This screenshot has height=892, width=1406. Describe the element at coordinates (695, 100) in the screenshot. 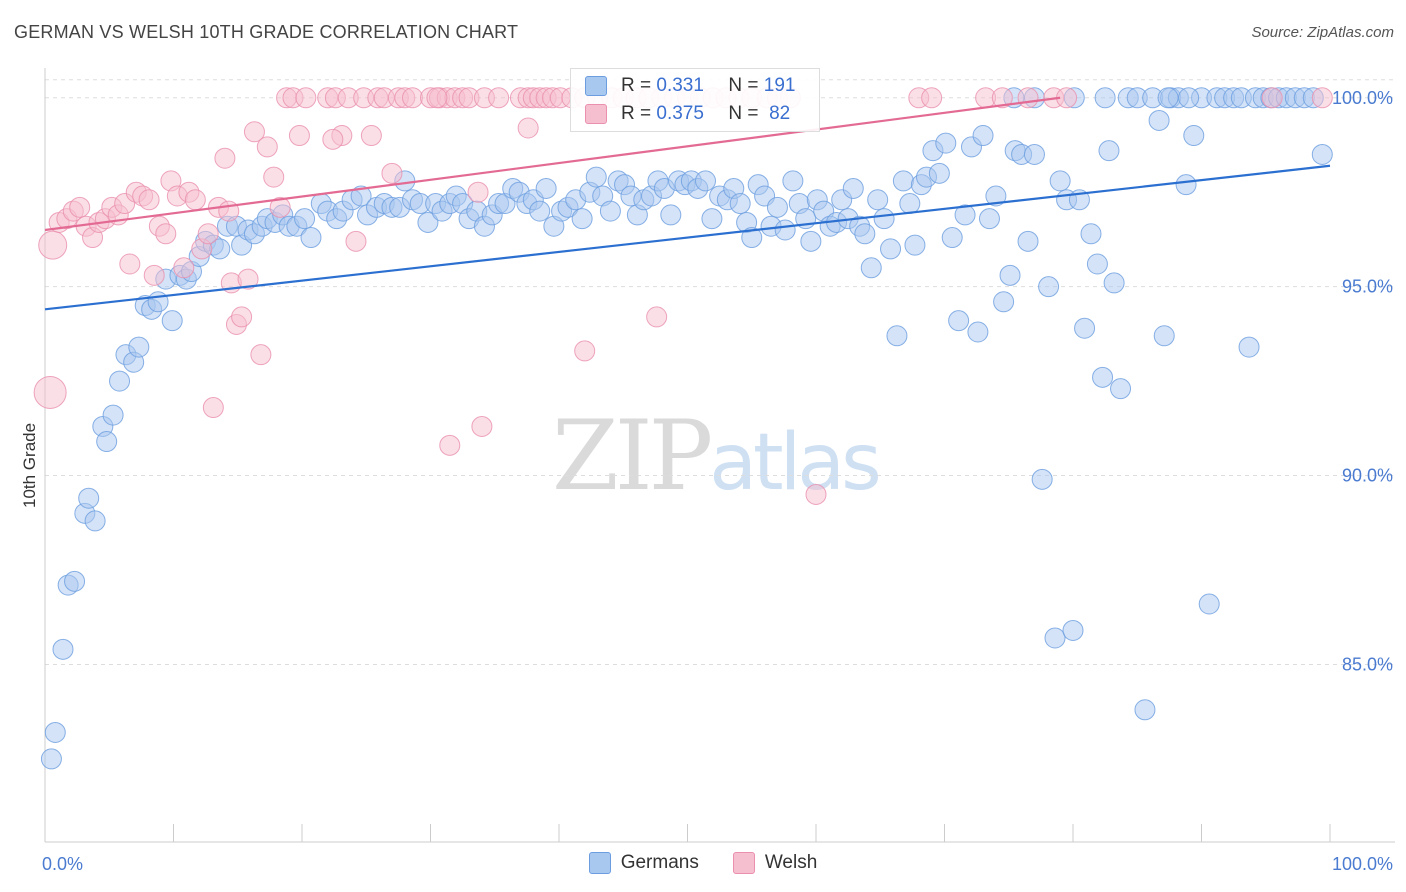

I see `stats-legend: R = 0.331 N = 191 R = 0.375 N = 82` at that location.